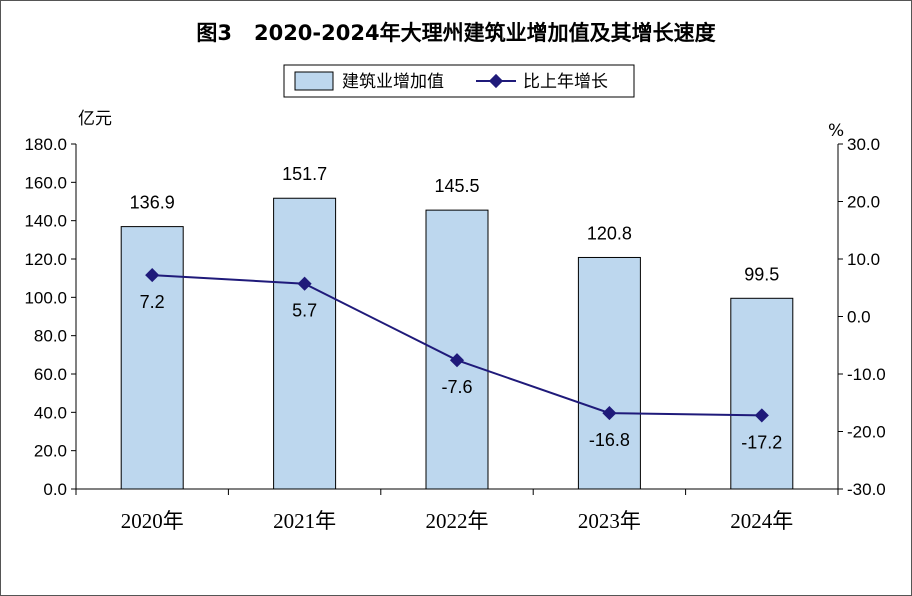 The height and width of the screenshot is (596, 912). What do you see at coordinates (304, 311) in the screenshot?
I see `growth-value-label: 5.7` at bounding box center [304, 311].